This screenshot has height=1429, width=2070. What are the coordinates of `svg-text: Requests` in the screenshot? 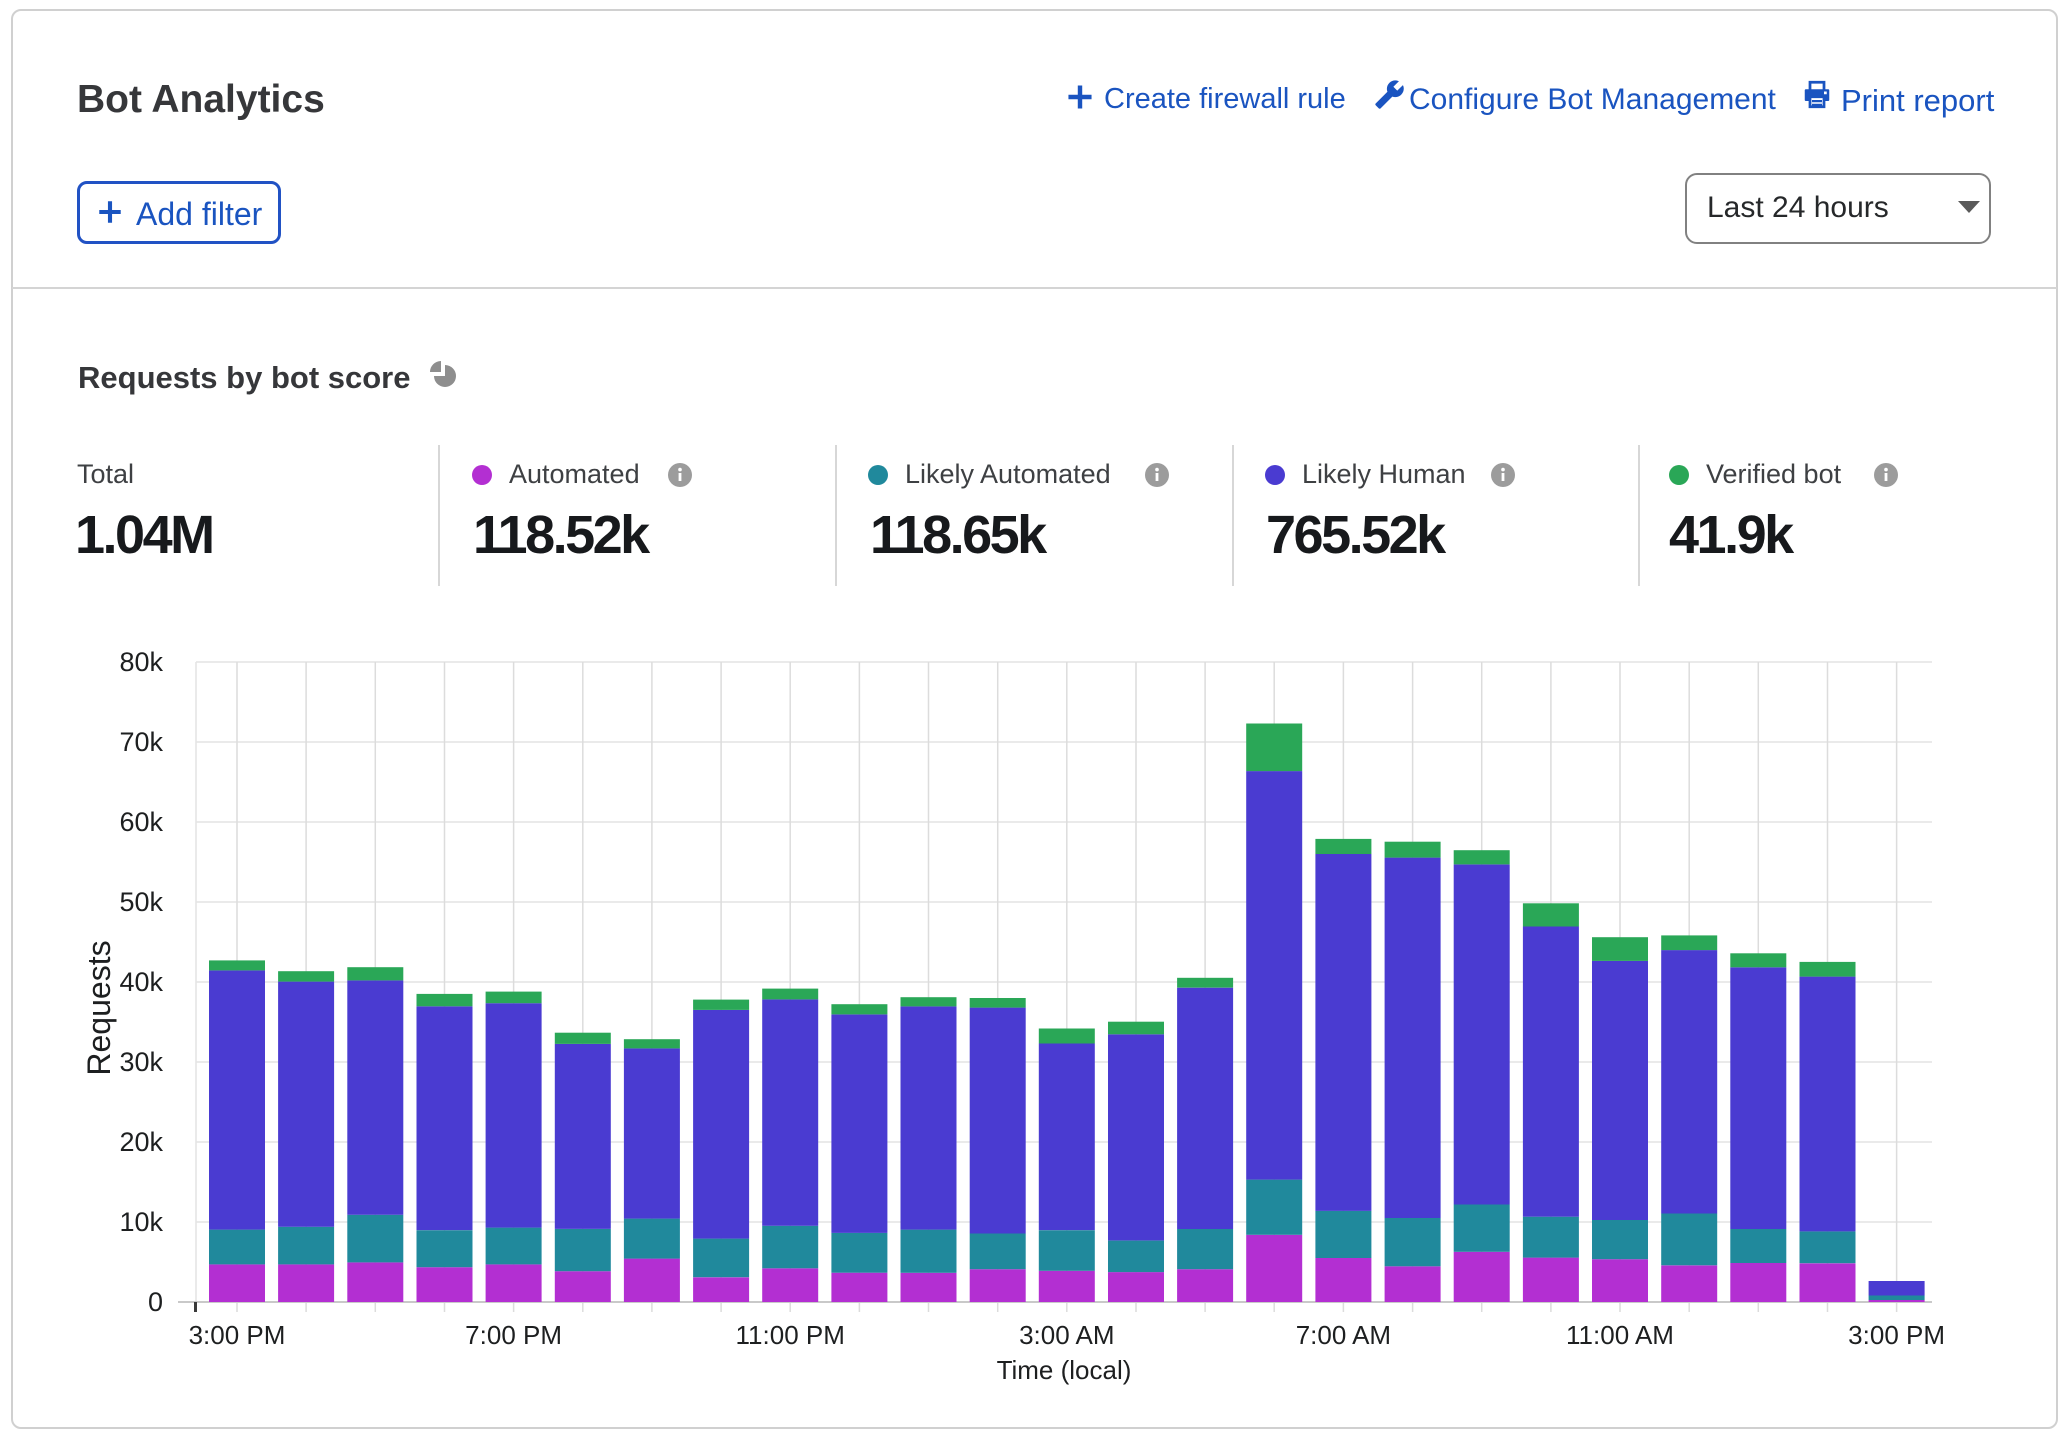 It's located at (99, 1007).